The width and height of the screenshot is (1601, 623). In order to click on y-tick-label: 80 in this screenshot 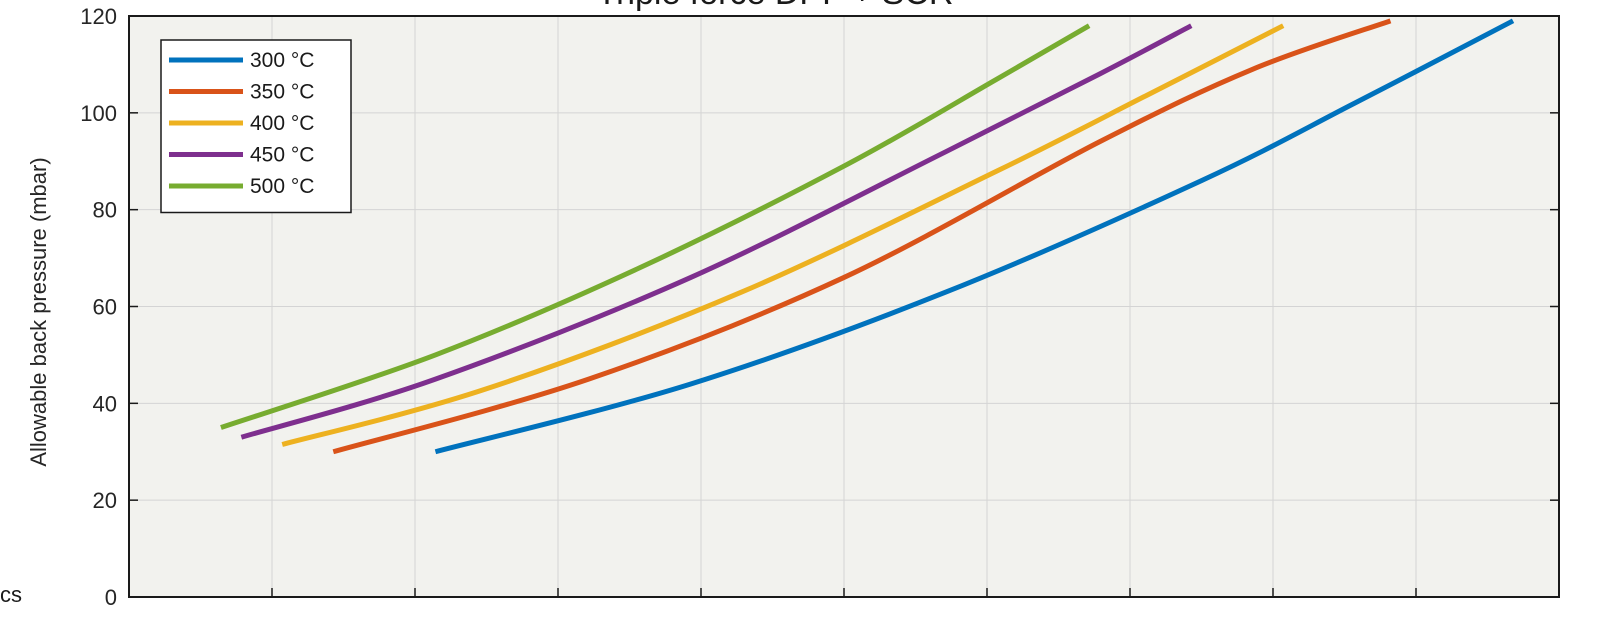, I will do `click(105, 210)`.